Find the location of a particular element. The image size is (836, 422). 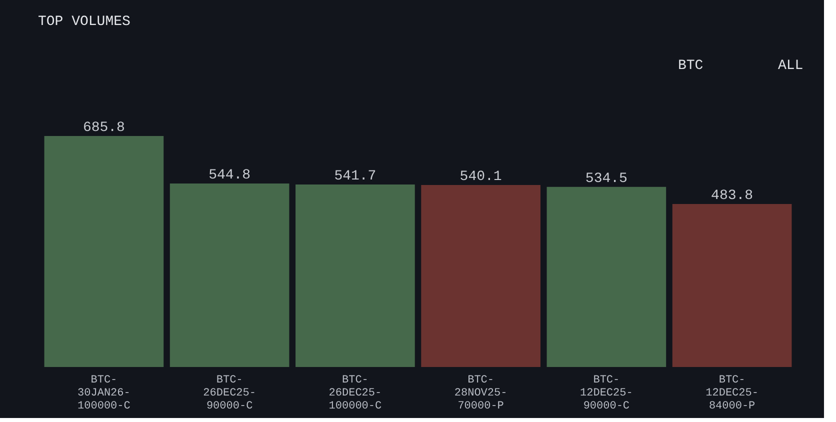

text: ALL is located at coordinates (791, 66).